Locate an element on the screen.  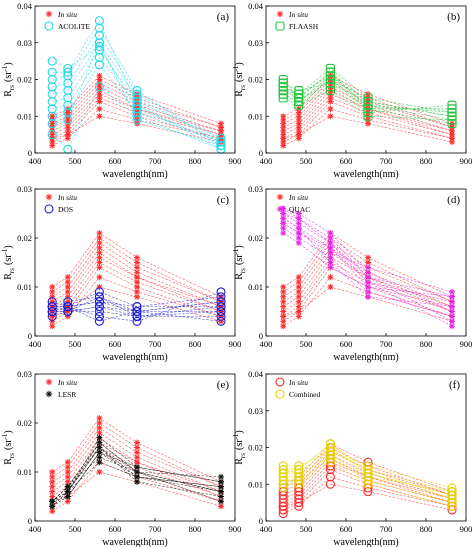
y-label-unit: (sr is located at coordinates (239, 444).